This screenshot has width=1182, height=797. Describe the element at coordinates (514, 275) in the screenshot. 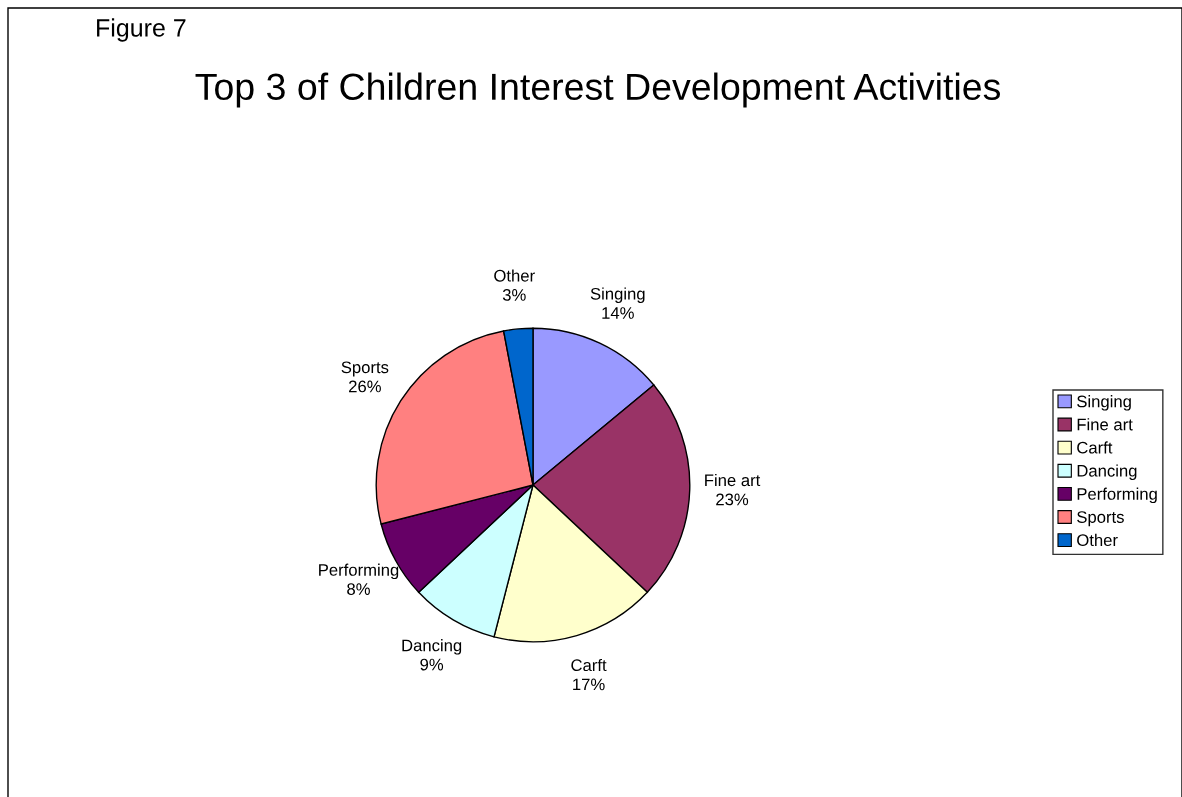

I see `slice-label: Other` at that location.